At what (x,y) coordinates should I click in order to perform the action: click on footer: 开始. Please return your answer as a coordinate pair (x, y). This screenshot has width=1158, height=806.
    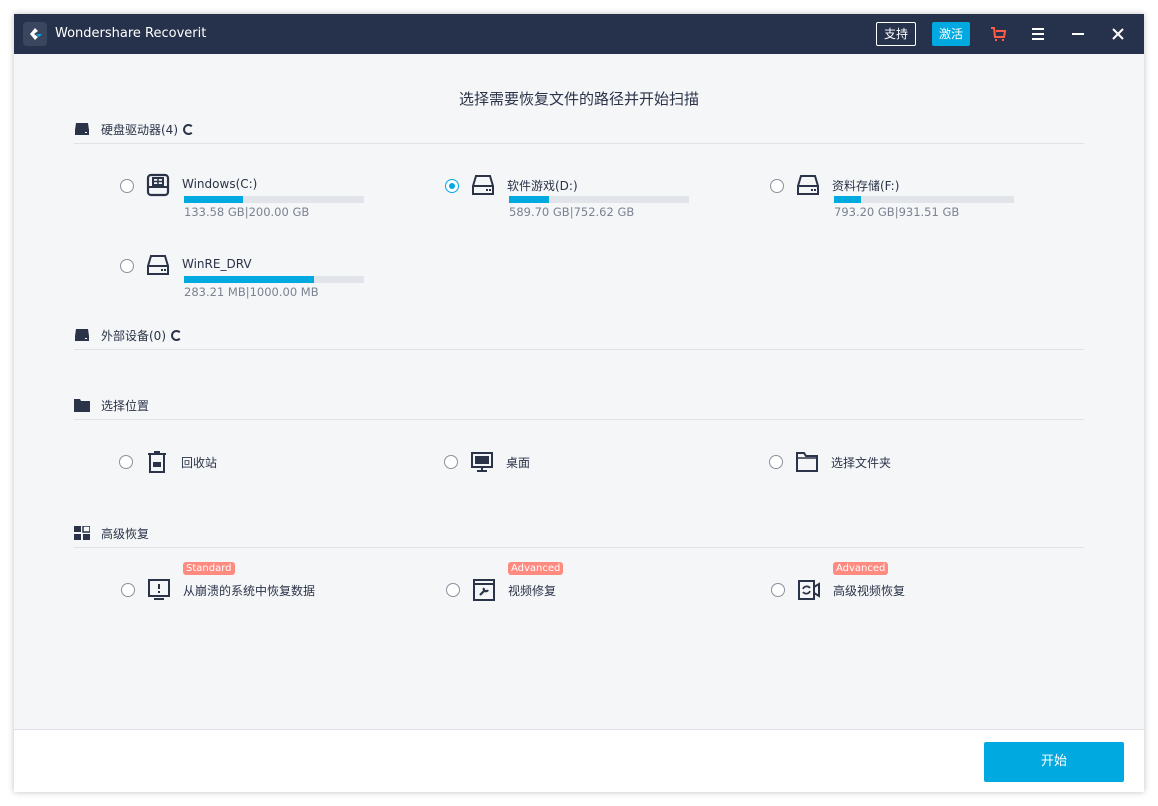
    Looking at the image, I should click on (579, 760).